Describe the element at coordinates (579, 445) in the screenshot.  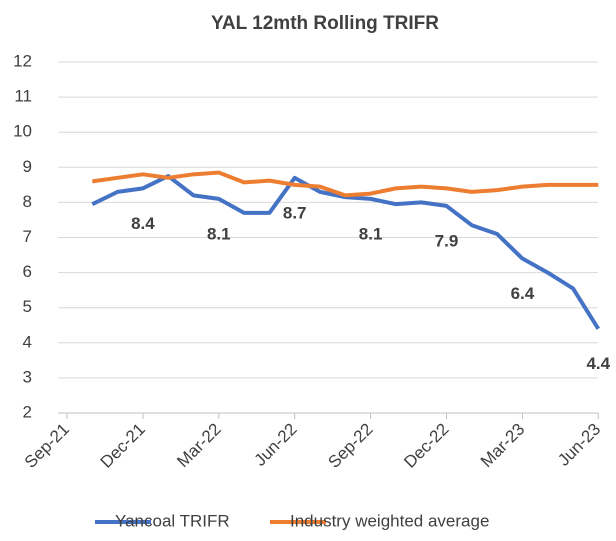
I see `x-tick-label: Jun-23` at that location.